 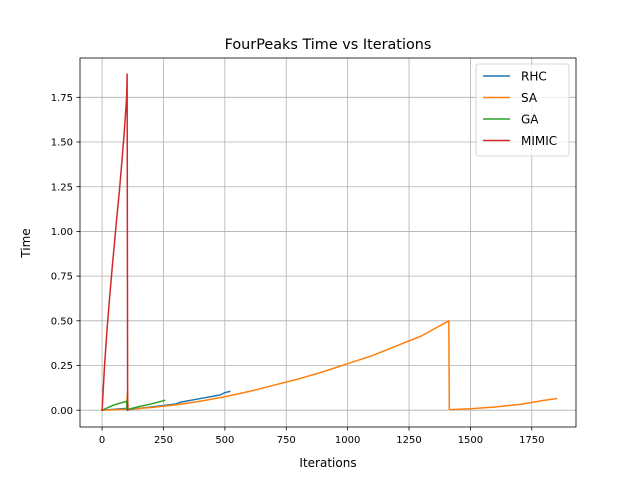 What do you see at coordinates (26, 243) in the screenshot?
I see `y-axis-label: Time` at bounding box center [26, 243].